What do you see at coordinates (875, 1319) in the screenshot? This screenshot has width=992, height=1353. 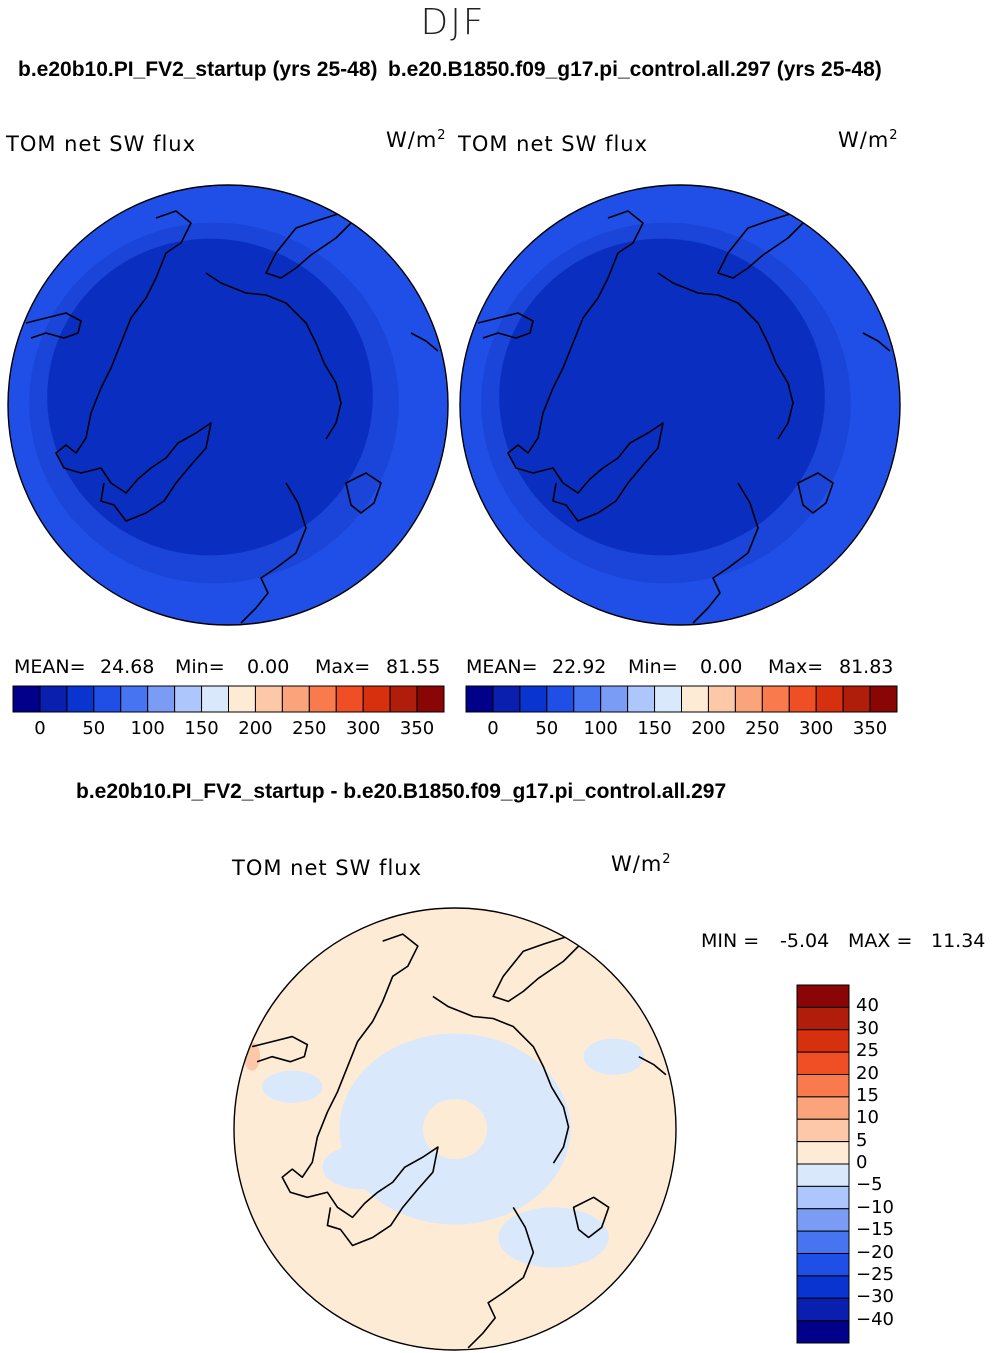 I see `diff-colorbar-label: −40` at bounding box center [875, 1319].